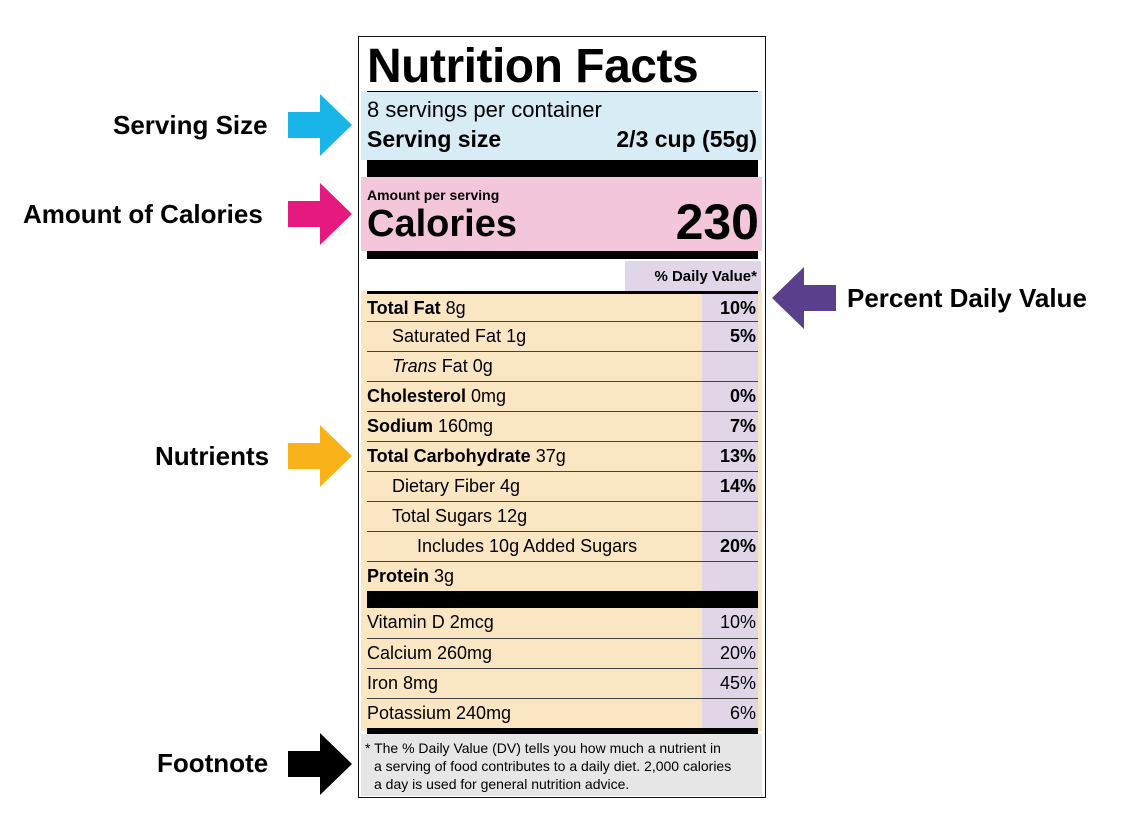 The height and width of the screenshot is (826, 1131). What do you see at coordinates (464, 366) in the screenshot?
I see `nutrient-plain: Fat 0g` at bounding box center [464, 366].